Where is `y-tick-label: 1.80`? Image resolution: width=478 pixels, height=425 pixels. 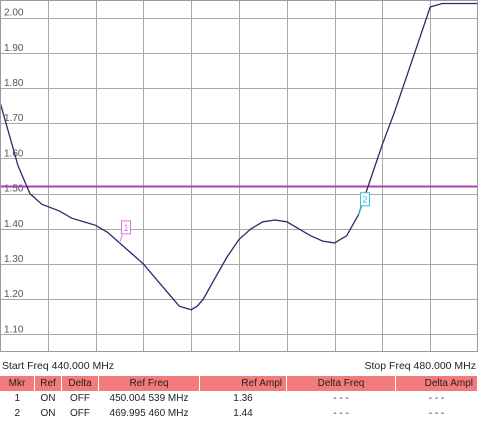
y-tick-label: 1.80 is located at coordinates (14, 83).